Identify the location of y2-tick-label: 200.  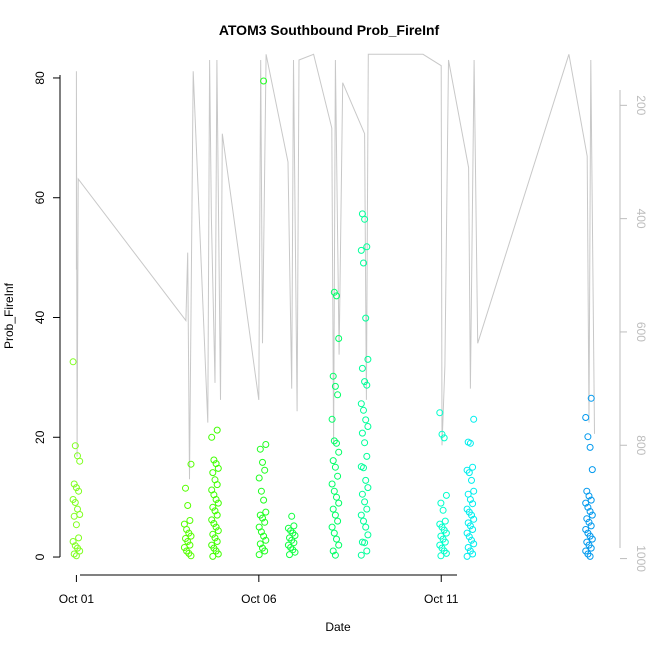
(641, 105).